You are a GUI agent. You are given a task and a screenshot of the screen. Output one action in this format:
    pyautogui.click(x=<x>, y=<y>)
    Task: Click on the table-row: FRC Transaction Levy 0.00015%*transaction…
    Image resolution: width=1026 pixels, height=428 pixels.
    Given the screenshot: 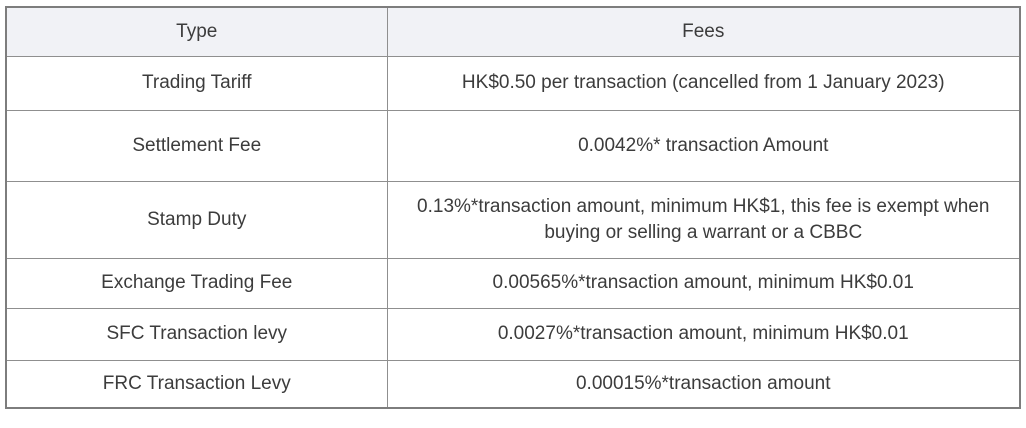 What is the action you would take?
    pyautogui.click(x=513, y=384)
    